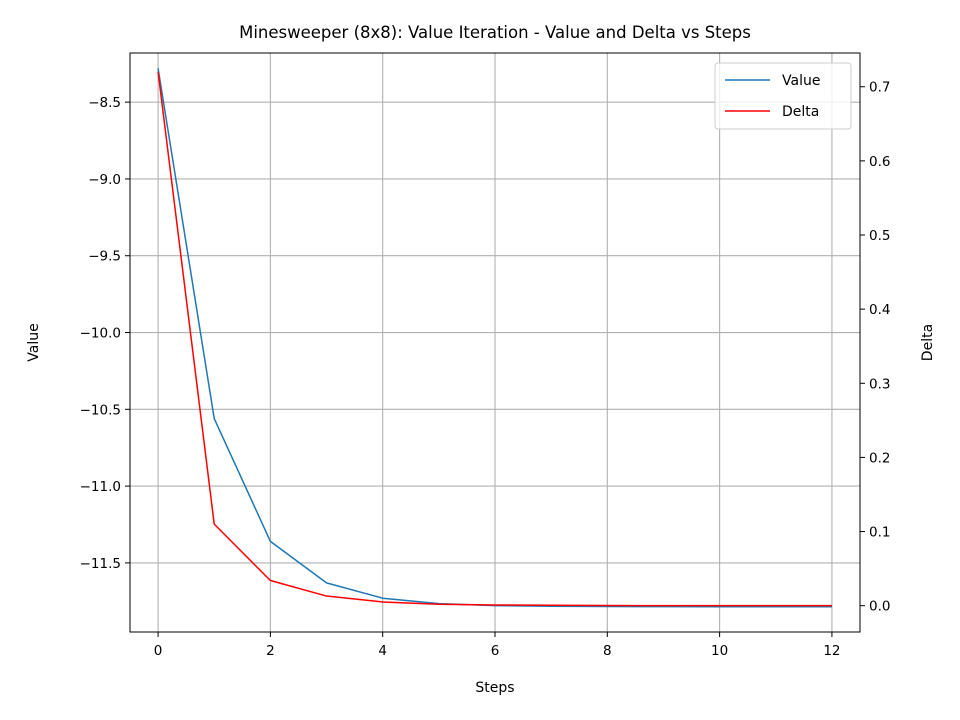 This screenshot has width=960, height=720. What do you see at coordinates (879, 458) in the screenshot?
I see `y2-tick-label: 0.2` at bounding box center [879, 458].